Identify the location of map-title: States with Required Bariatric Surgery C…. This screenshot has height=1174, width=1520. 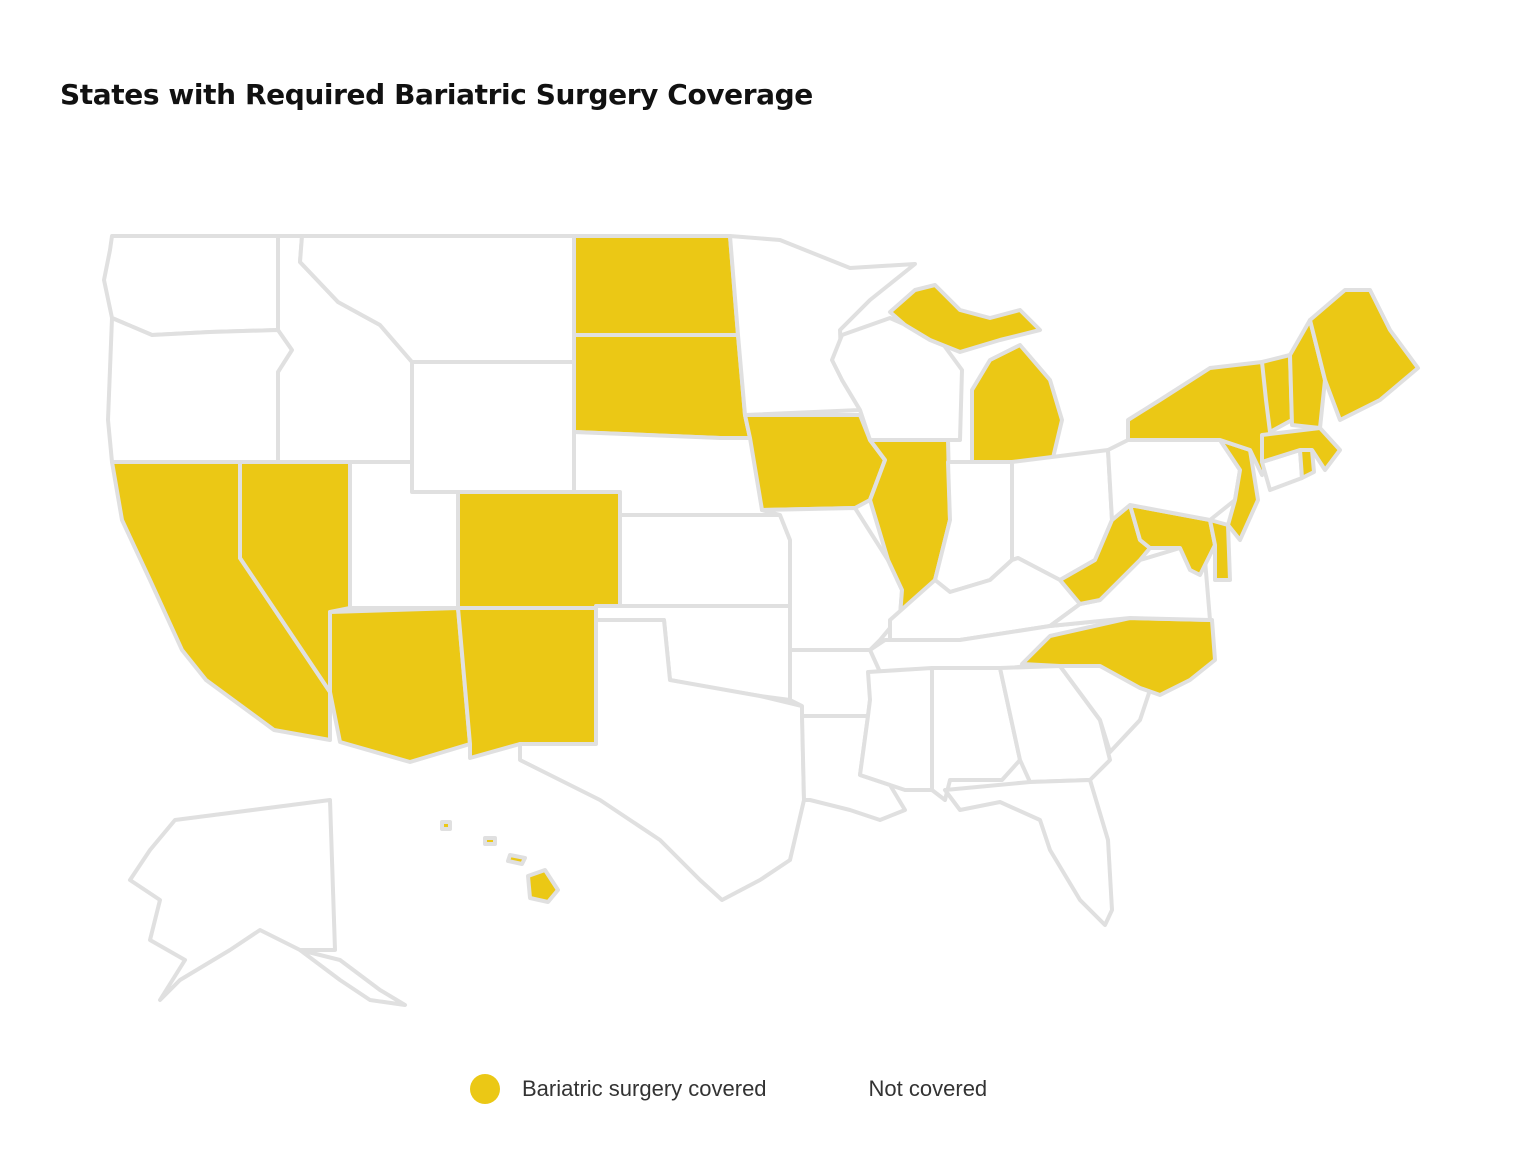
(436, 94).